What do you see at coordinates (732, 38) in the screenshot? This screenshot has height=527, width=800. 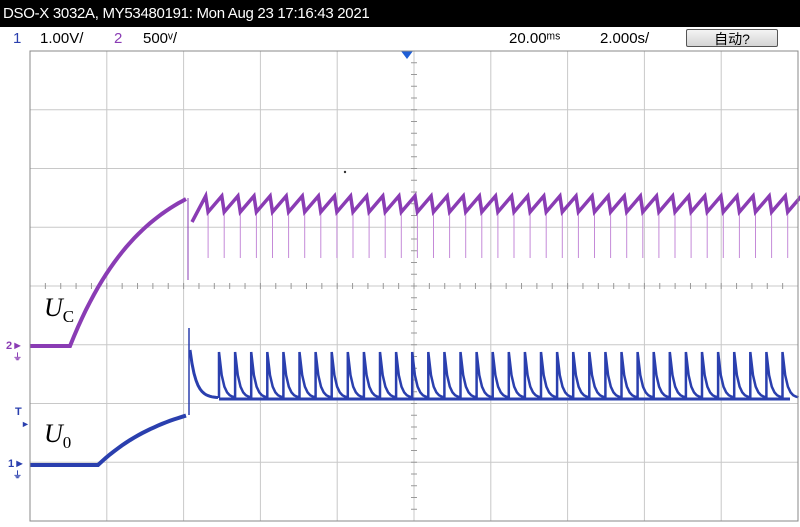 I see `auto-button: 自动?` at bounding box center [732, 38].